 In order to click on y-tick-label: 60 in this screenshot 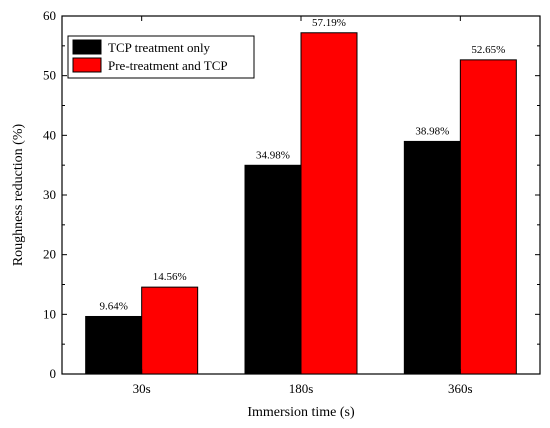, I will do `click(49, 15)`.